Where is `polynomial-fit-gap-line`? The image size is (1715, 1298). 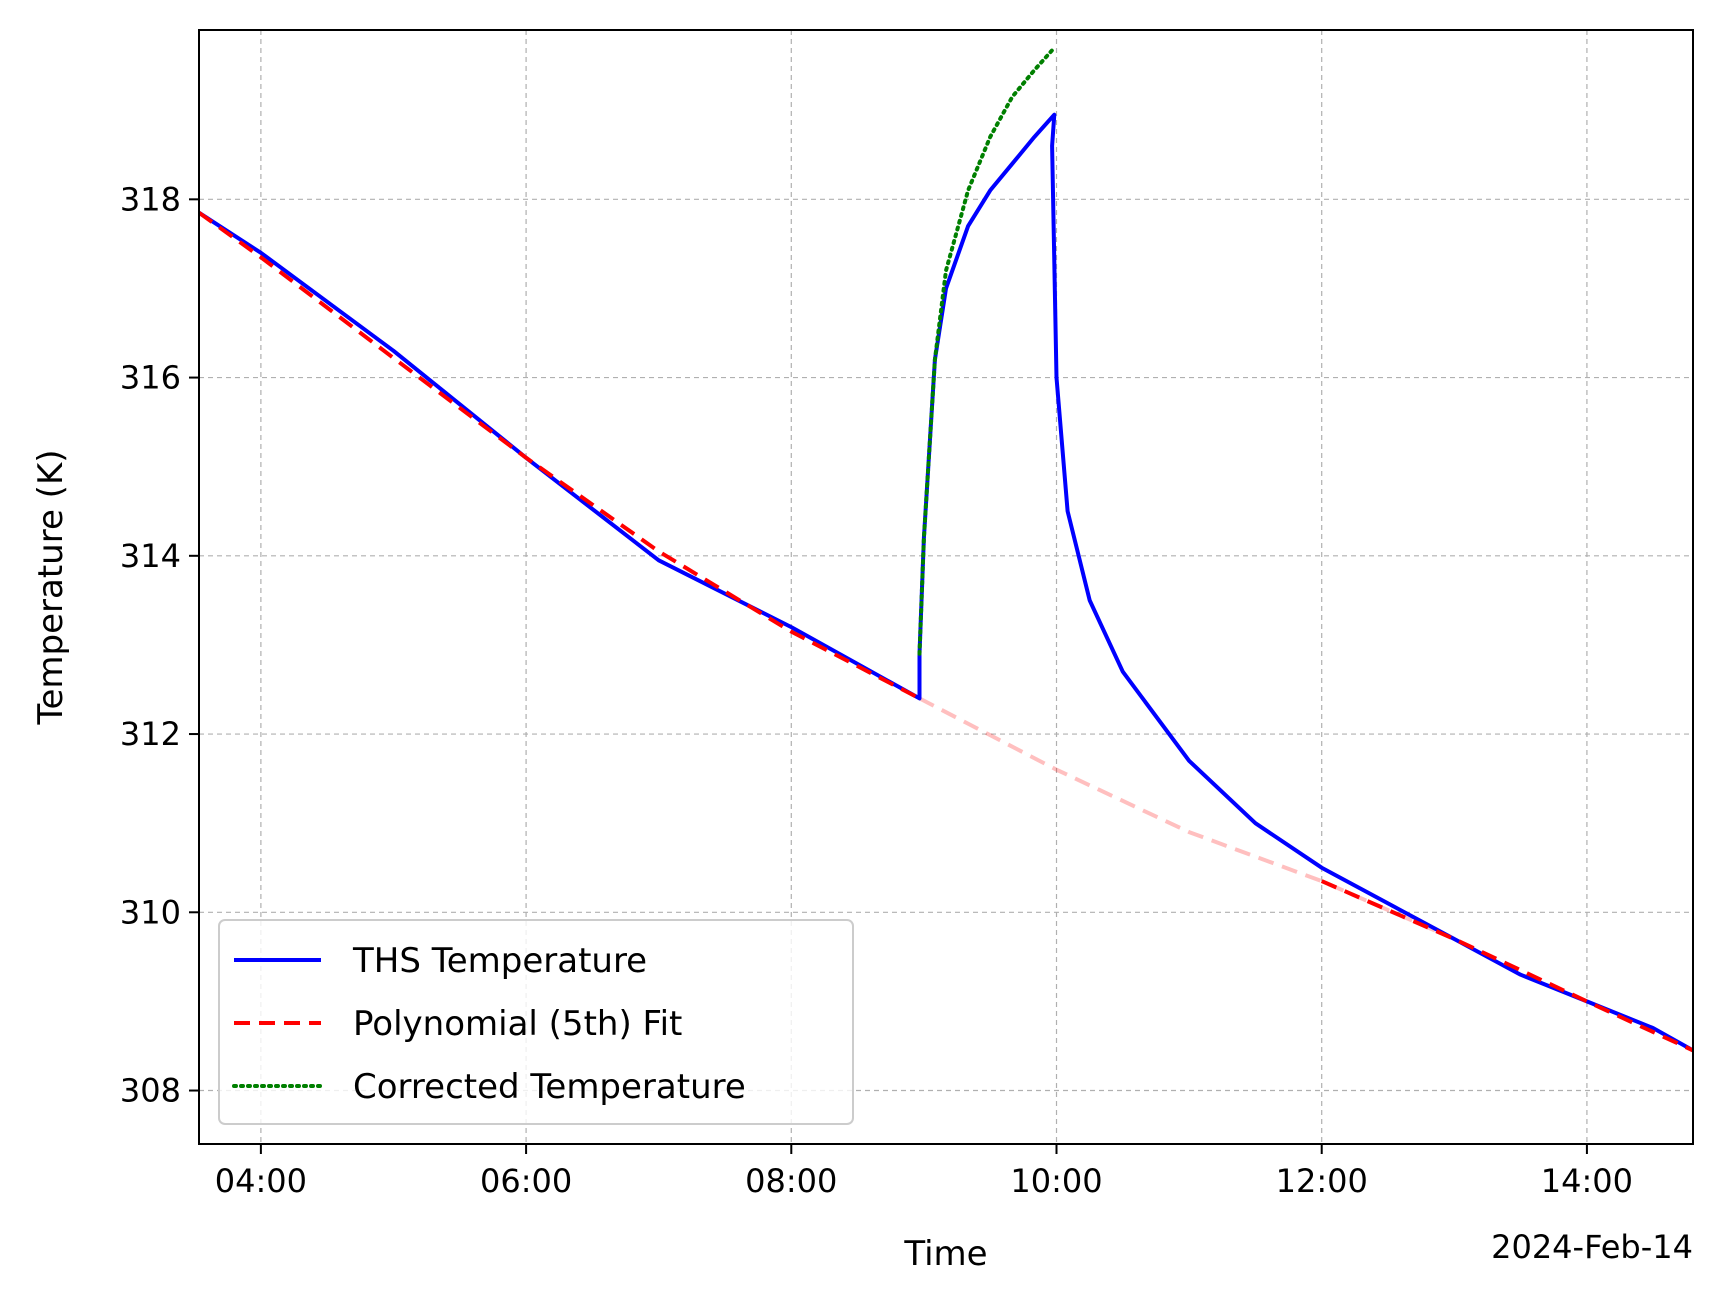 polynomial-fit-gap-line is located at coordinates (1187, 818).